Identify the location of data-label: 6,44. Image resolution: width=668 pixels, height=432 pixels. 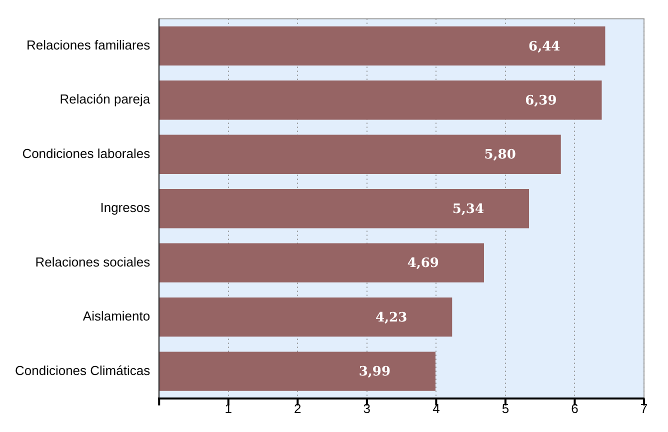
(544, 46).